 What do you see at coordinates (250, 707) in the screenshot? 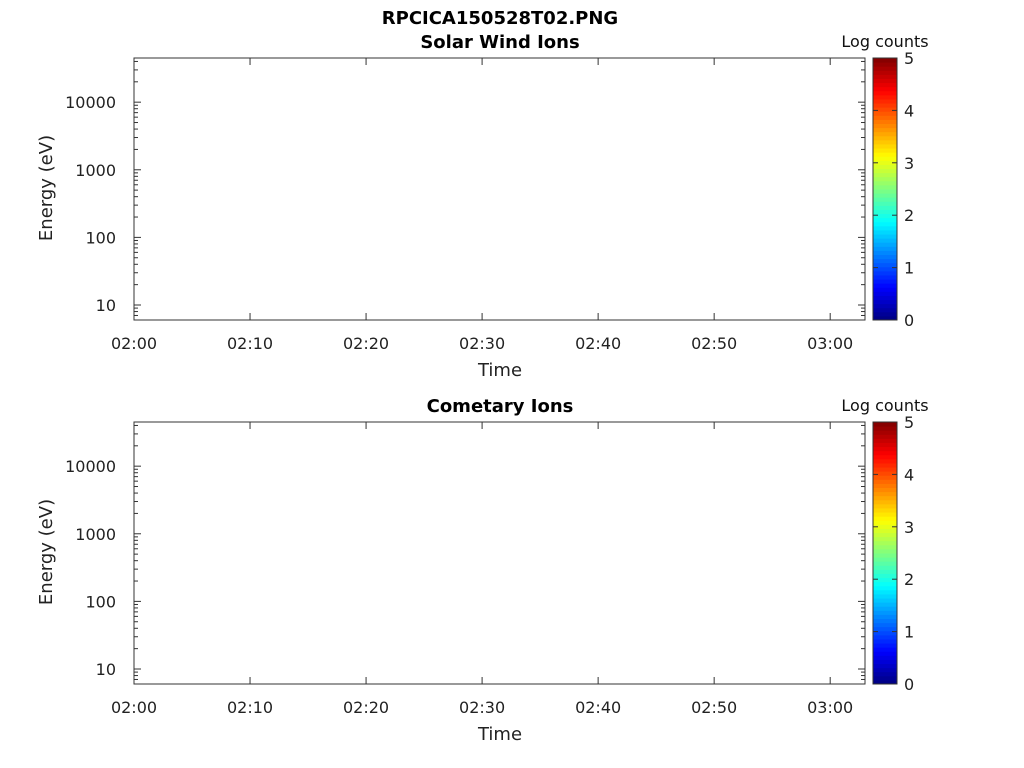
I see `x-tick-label: 02:10` at bounding box center [250, 707].